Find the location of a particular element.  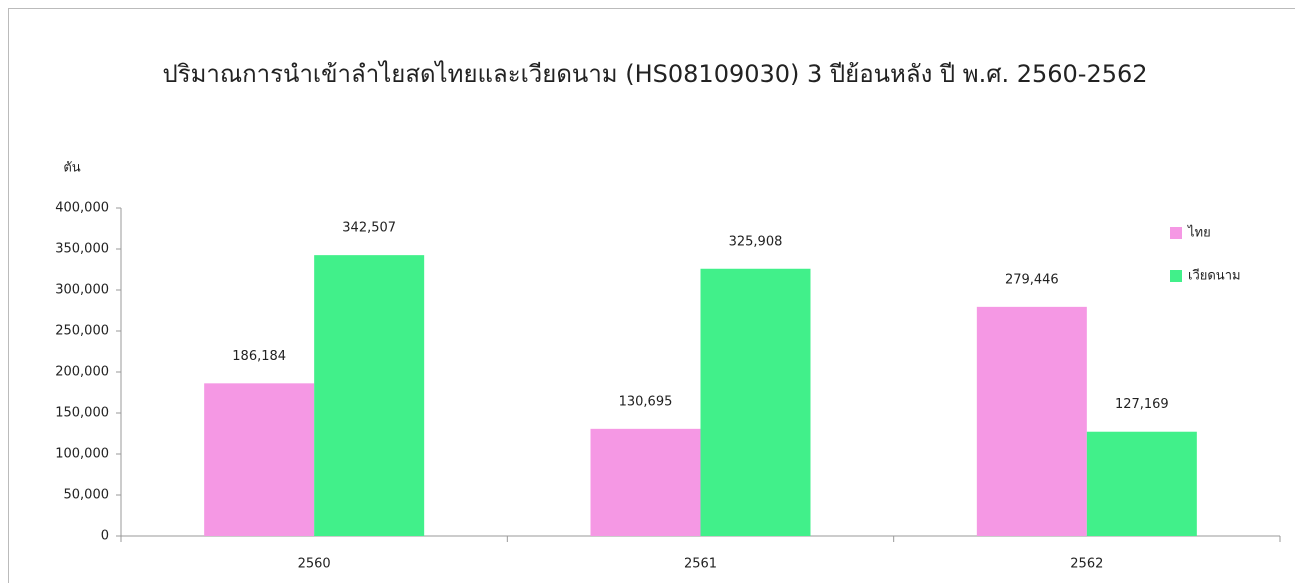

x-tick-label: 2561 is located at coordinates (700, 564).